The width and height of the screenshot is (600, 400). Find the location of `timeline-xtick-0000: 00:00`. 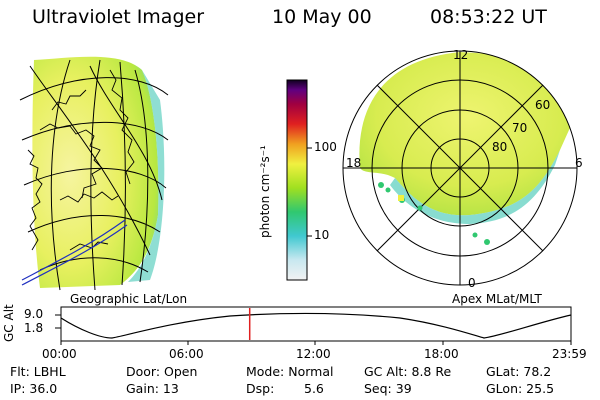

timeline-xtick-0000: 00:00 is located at coordinates (59, 354).